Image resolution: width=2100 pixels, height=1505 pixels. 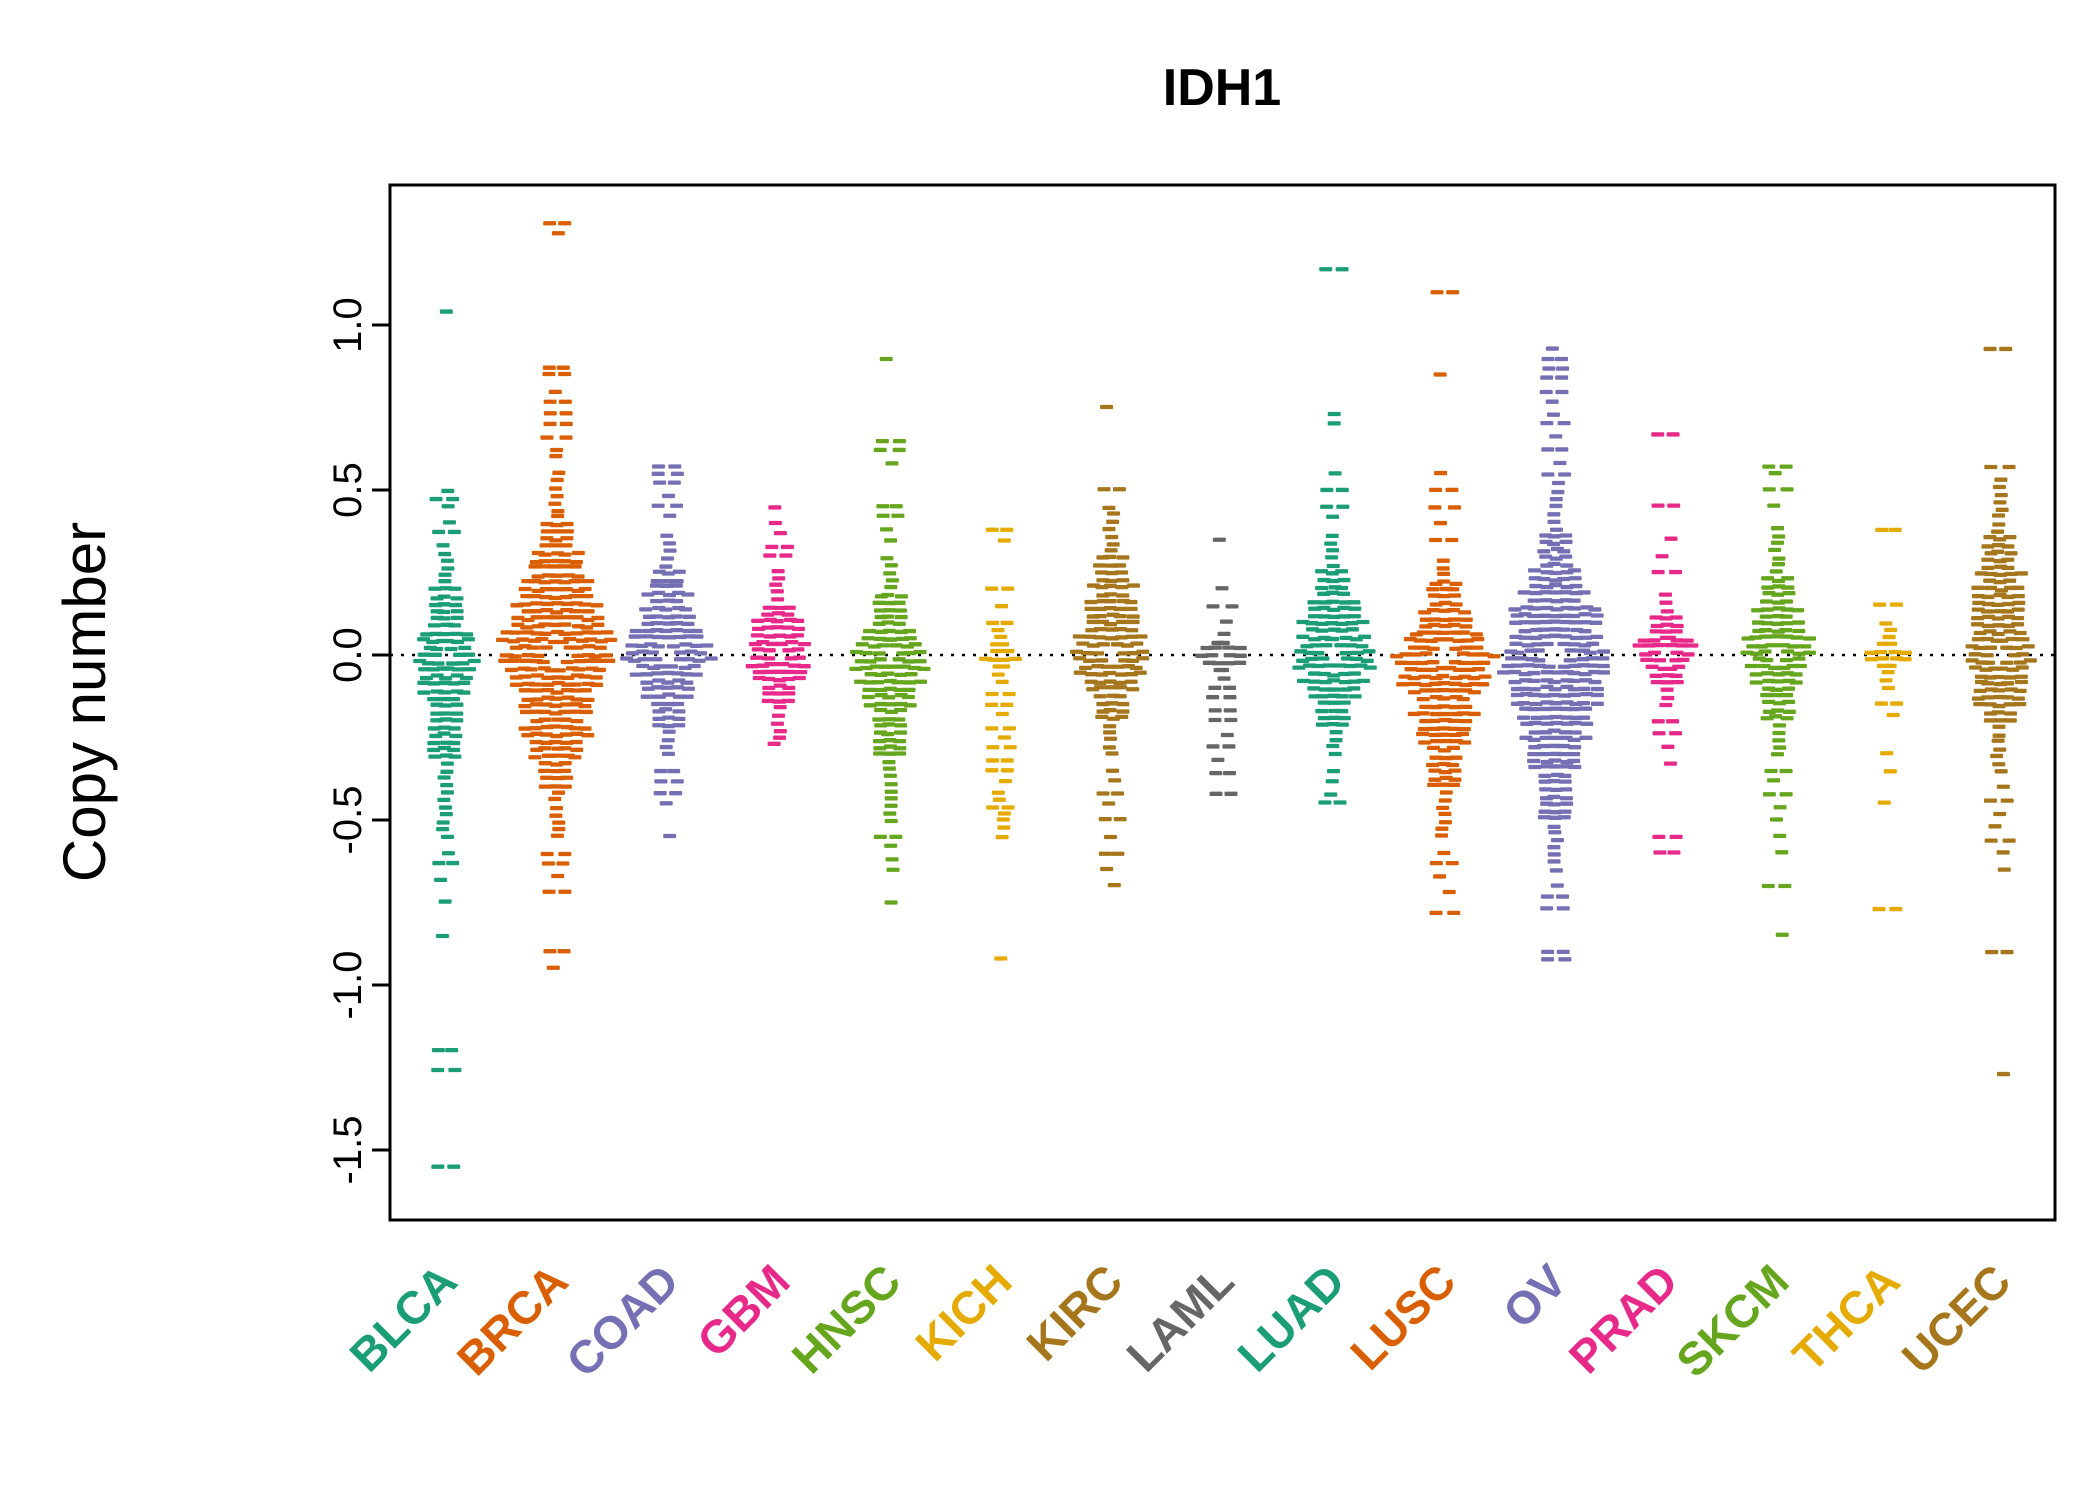 I want to click on x-axis-label-gbm: GBM, so click(x=743, y=1310).